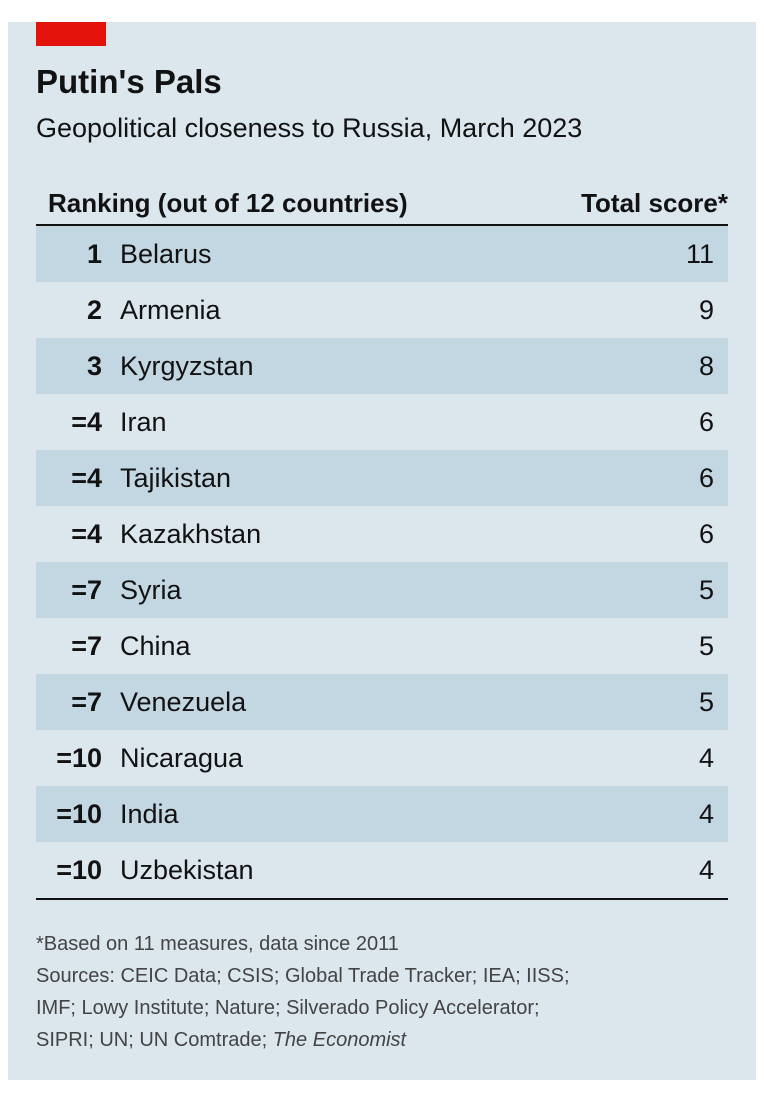  What do you see at coordinates (382, 254) in the screenshot?
I see `table-row: 1 Belarus 11` at bounding box center [382, 254].